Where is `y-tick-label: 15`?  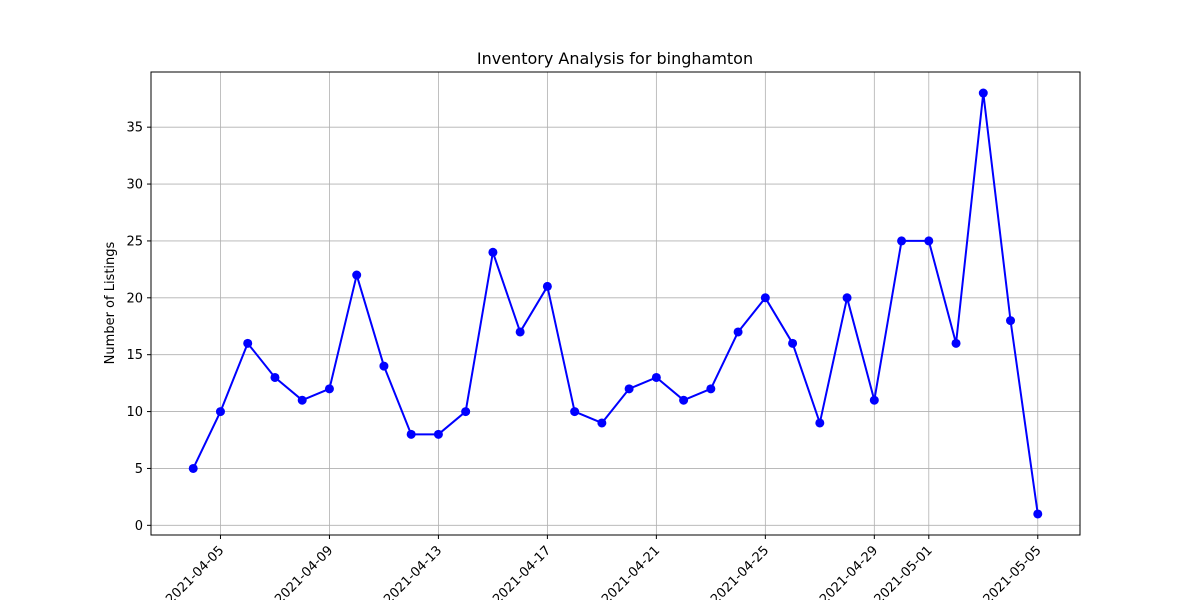
y-tick-label: 15 is located at coordinates (134, 355).